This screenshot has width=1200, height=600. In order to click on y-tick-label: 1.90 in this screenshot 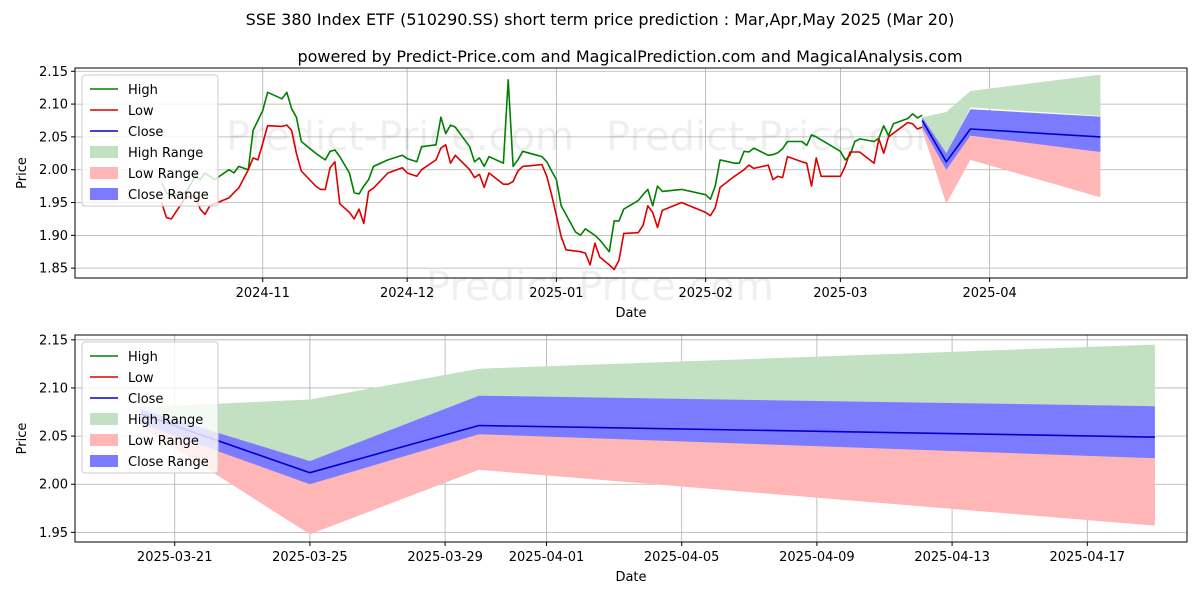, I will do `click(53, 236)`.